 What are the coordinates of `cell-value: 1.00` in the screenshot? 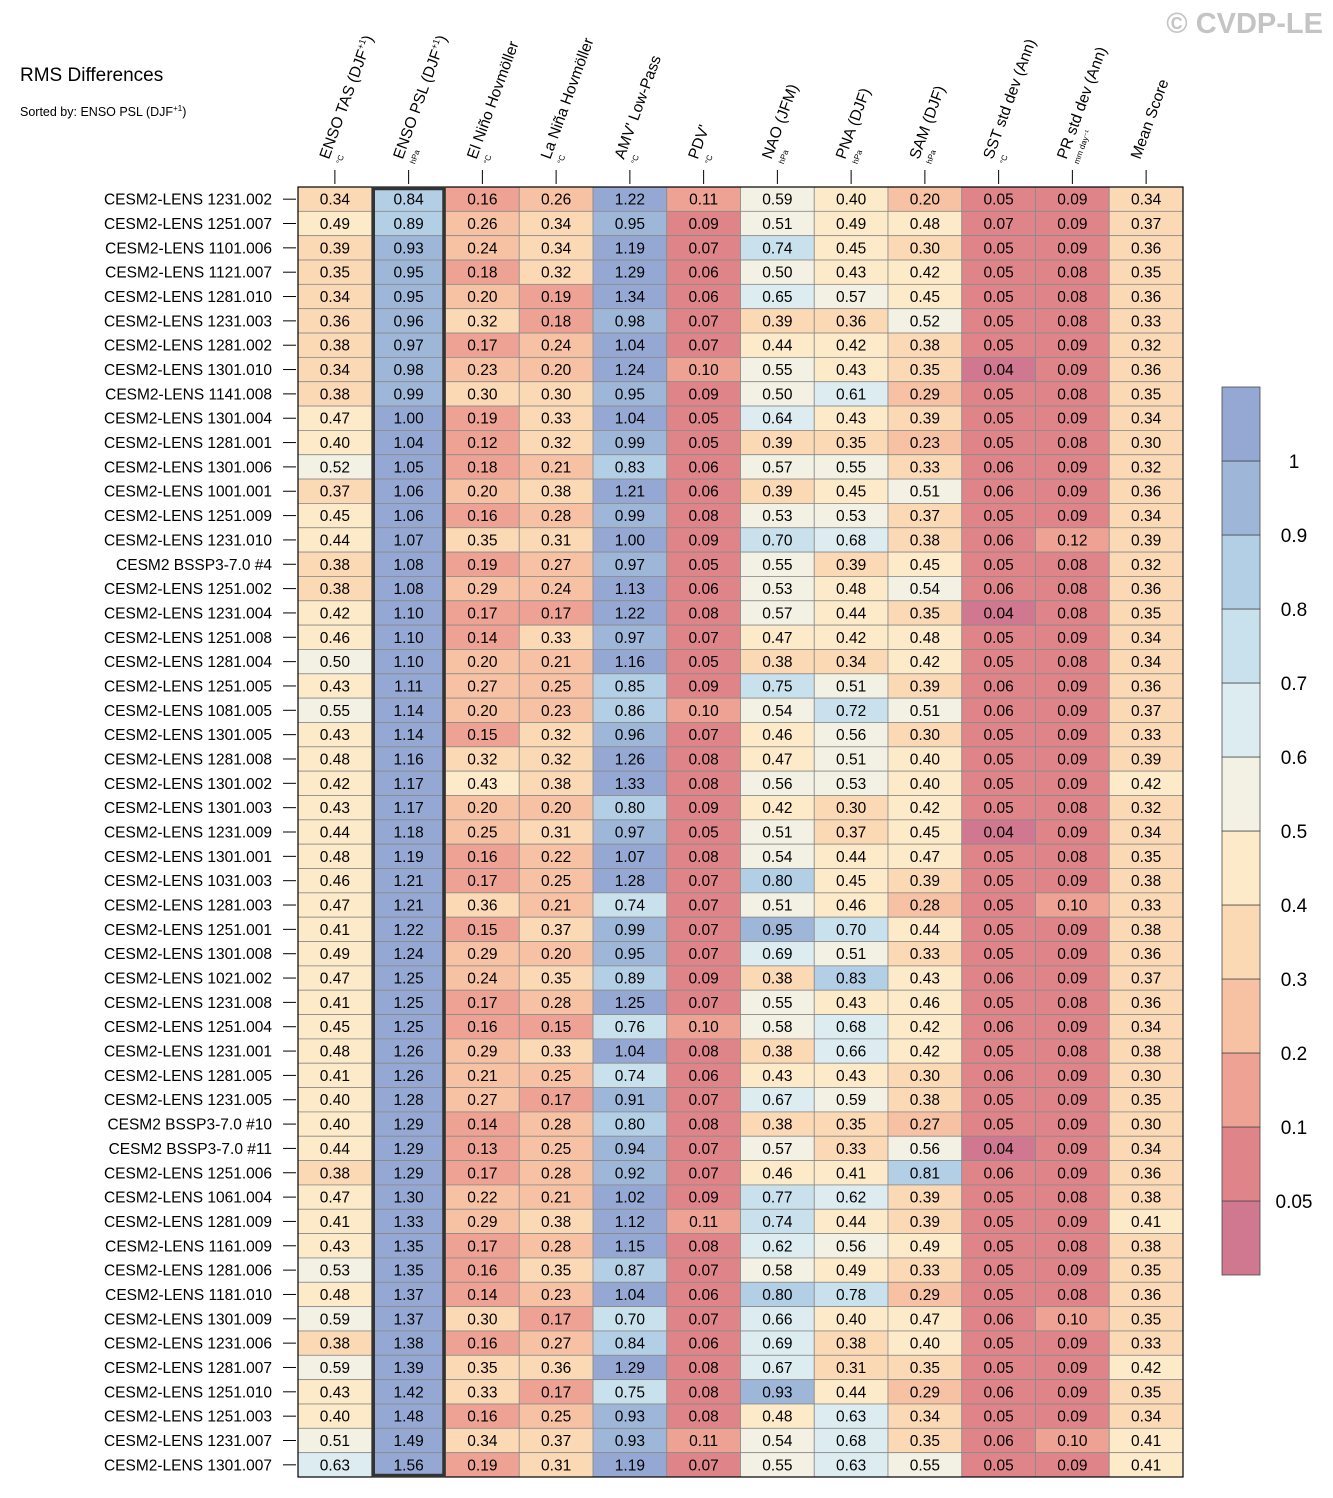 It's located at (630, 540).